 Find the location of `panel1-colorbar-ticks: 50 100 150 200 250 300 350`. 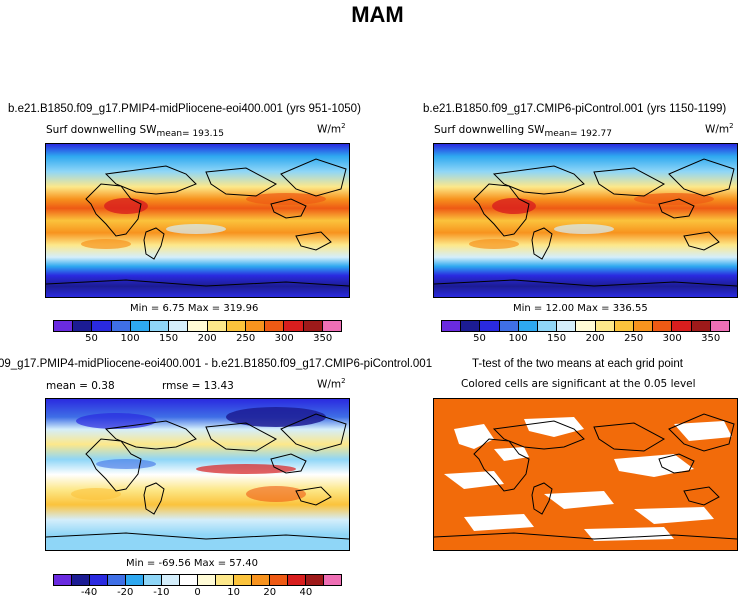

panel1-colorbar-ticks: 50 100 150 200 250 300 350 is located at coordinates (197, 339).